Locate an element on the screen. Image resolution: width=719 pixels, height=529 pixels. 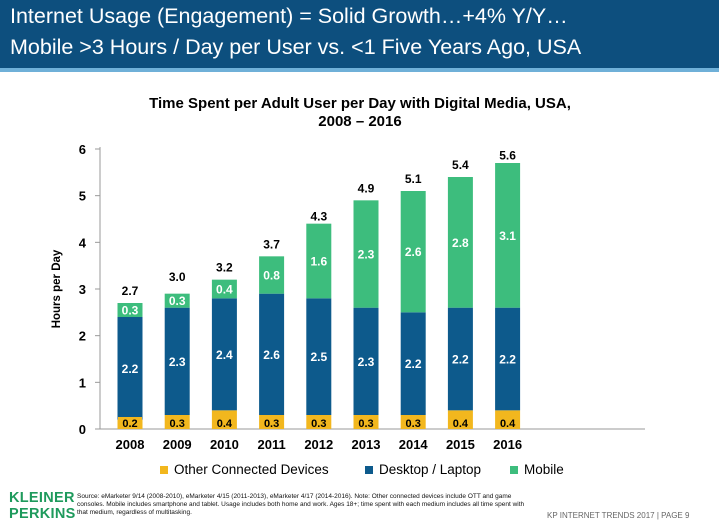
segment-label-desktop-laptop: 2.5 is located at coordinates (318, 357).